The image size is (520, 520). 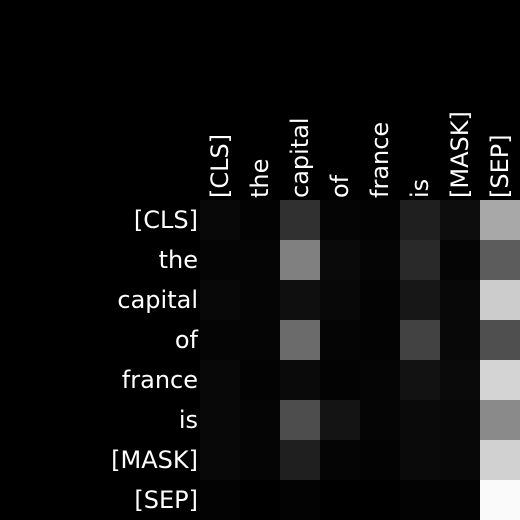 What do you see at coordinates (380, 500) in the screenshot?
I see `heatmap-cell-r7-c4` at bounding box center [380, 500].